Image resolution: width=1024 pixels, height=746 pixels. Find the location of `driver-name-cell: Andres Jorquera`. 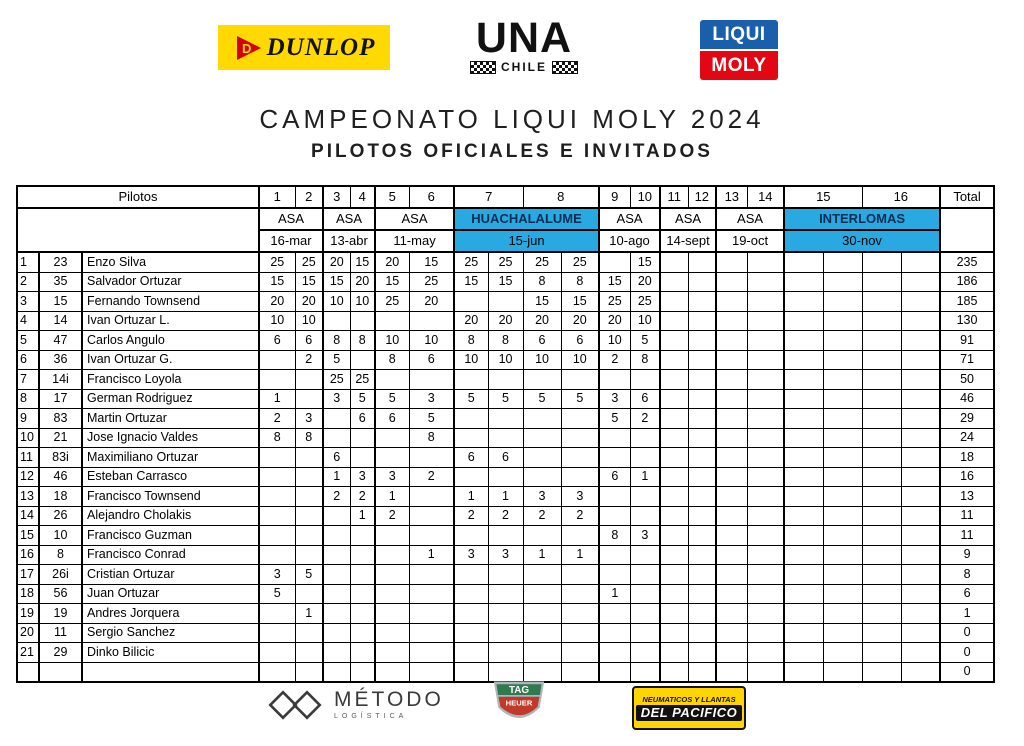

driver-name-cell: Andres Jorquera is located at coordinates (171, 613).